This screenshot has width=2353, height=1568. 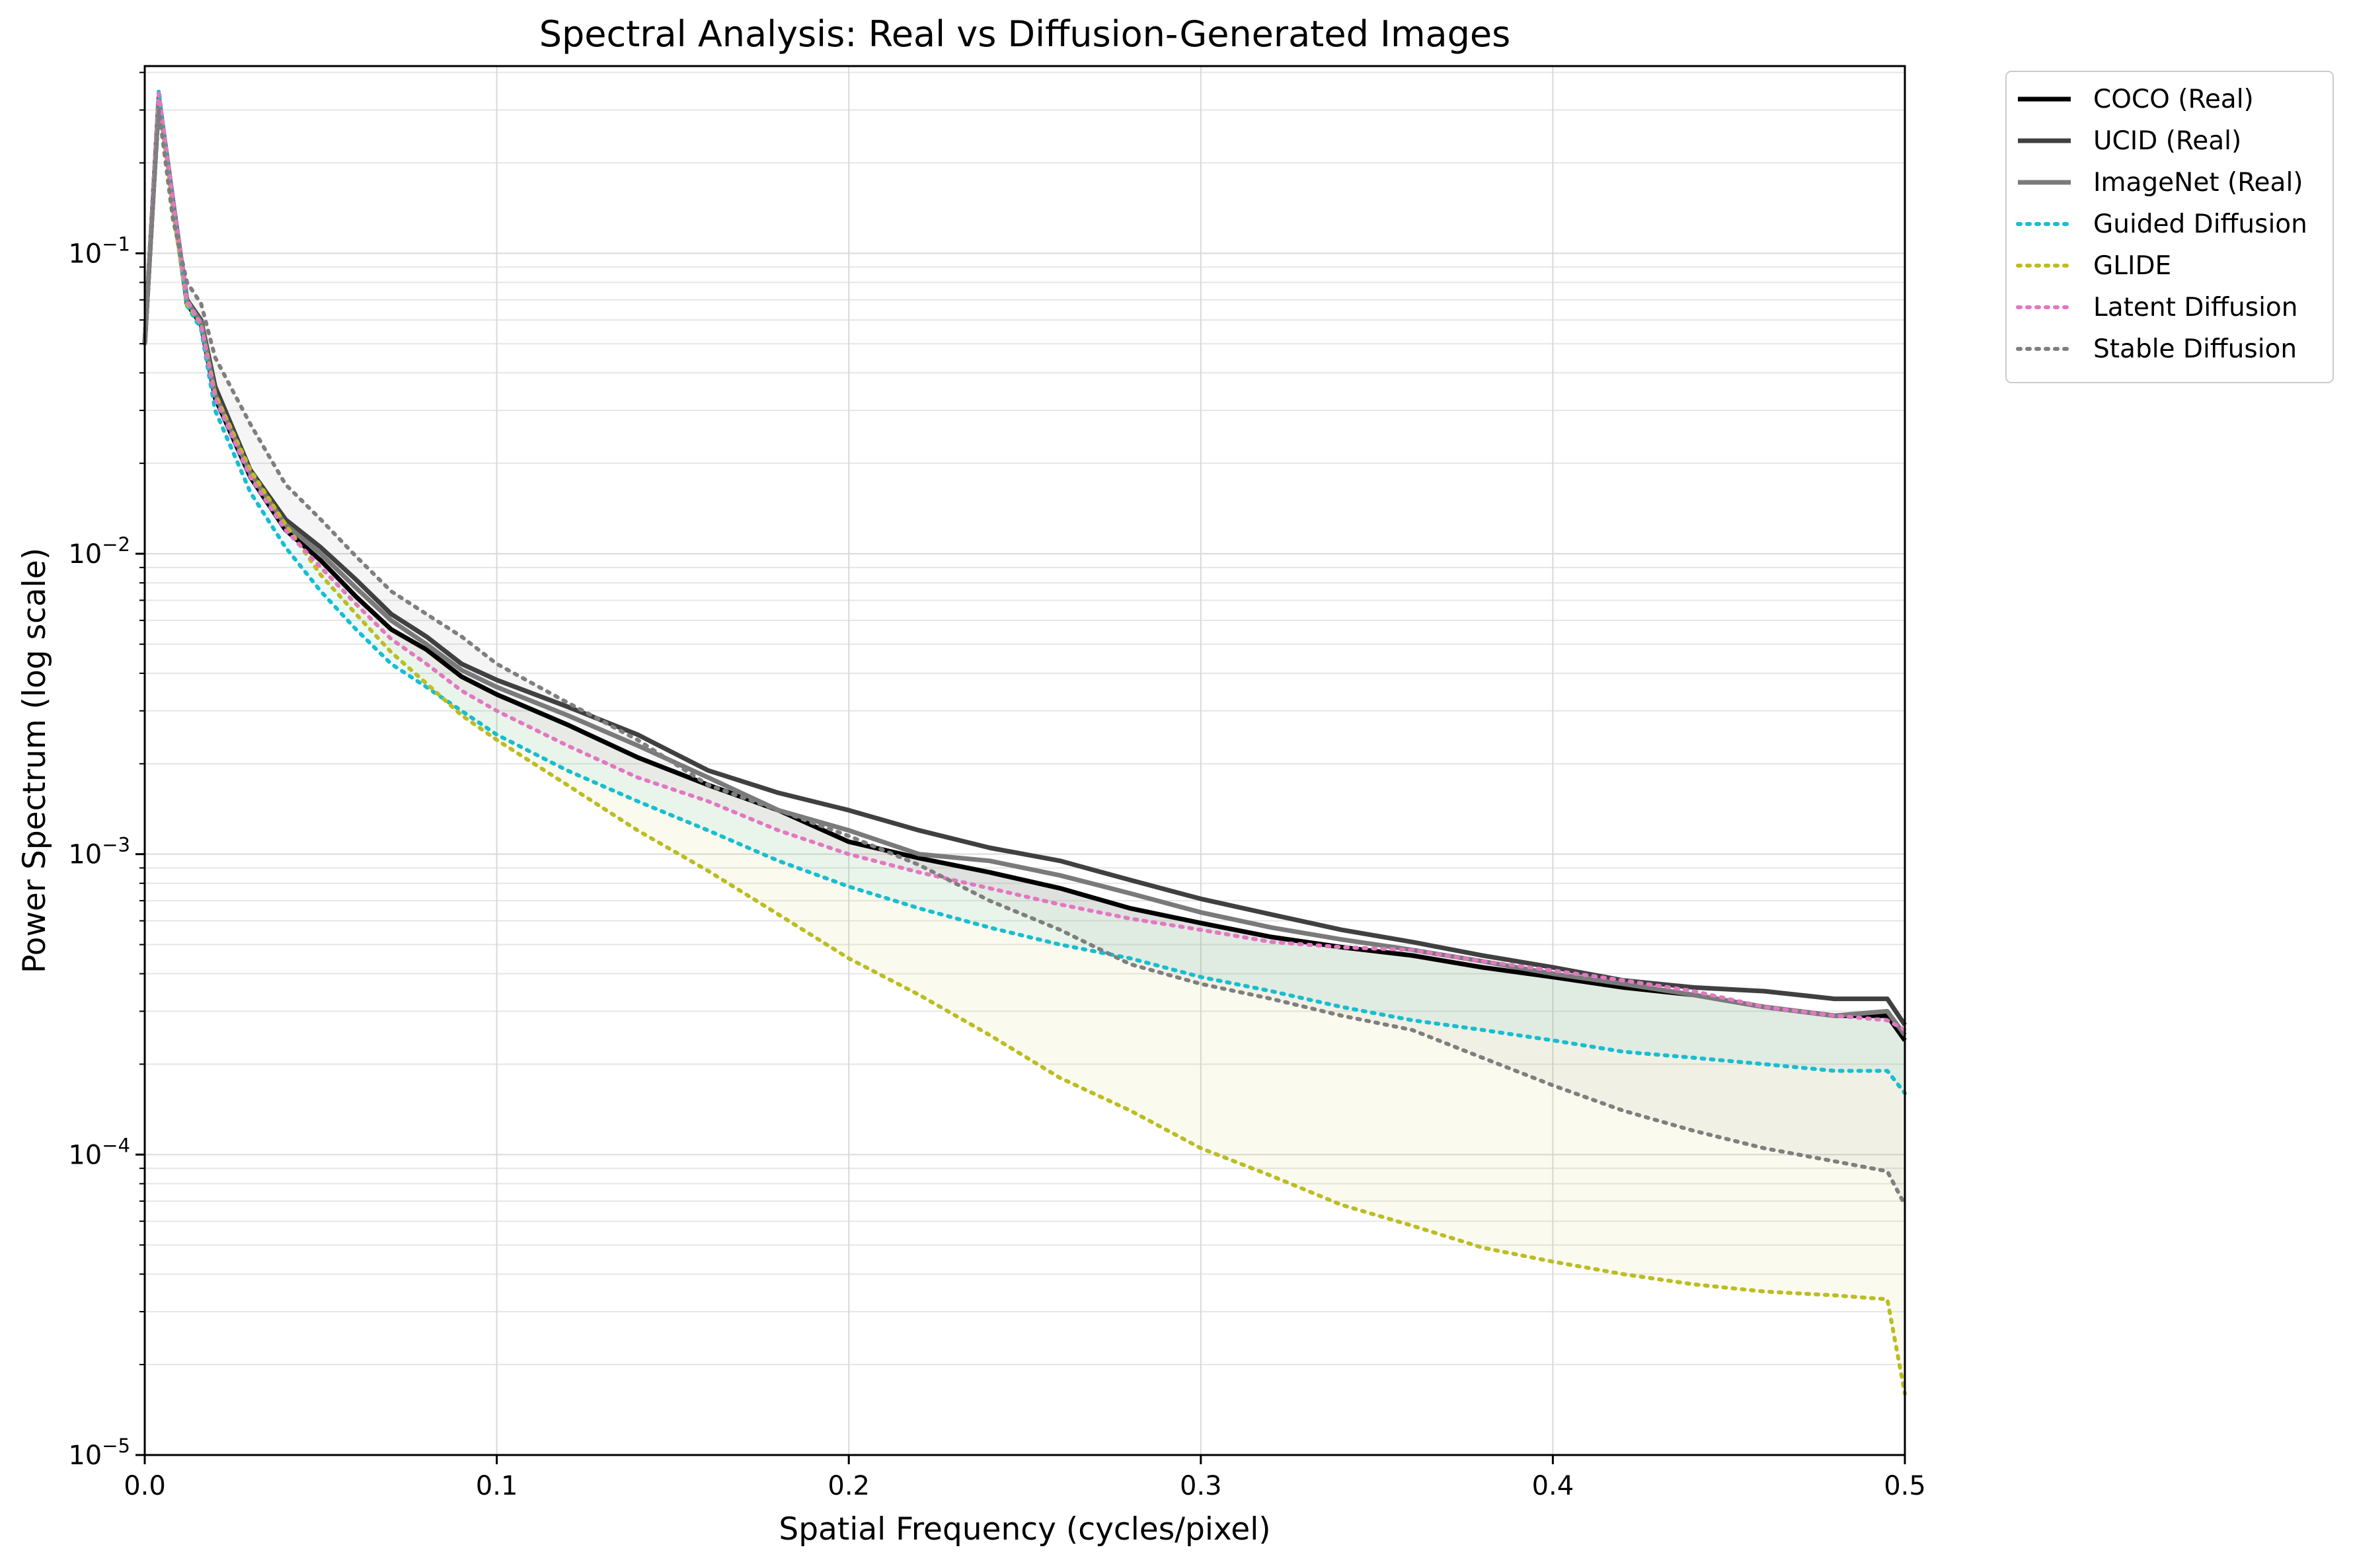 I want to click on legend-label: ImageNet (Real), so click(x=2198, y=183).